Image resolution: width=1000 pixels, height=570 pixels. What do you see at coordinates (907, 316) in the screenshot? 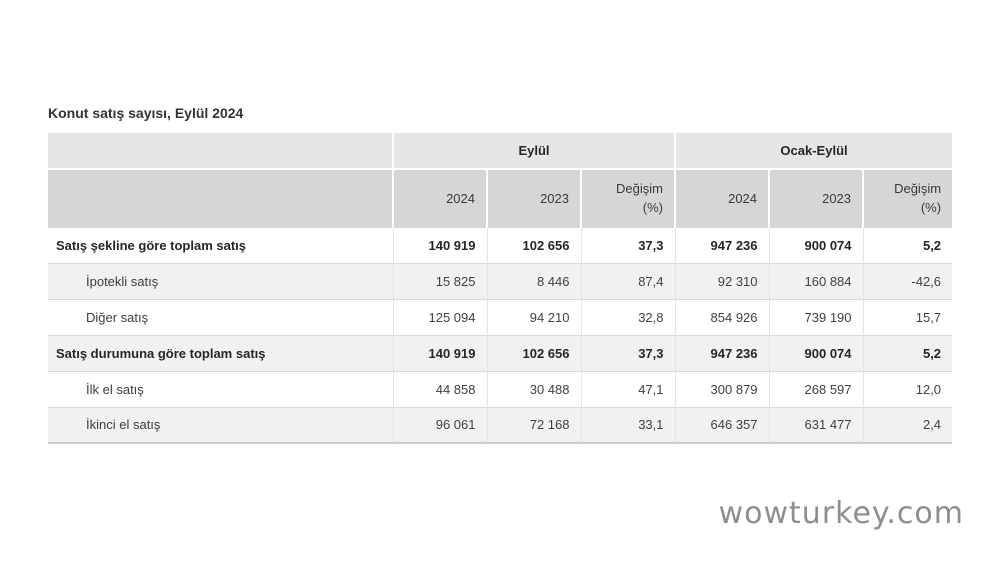
I see `value-cell: 15,7` at bounding box center [907, 316].